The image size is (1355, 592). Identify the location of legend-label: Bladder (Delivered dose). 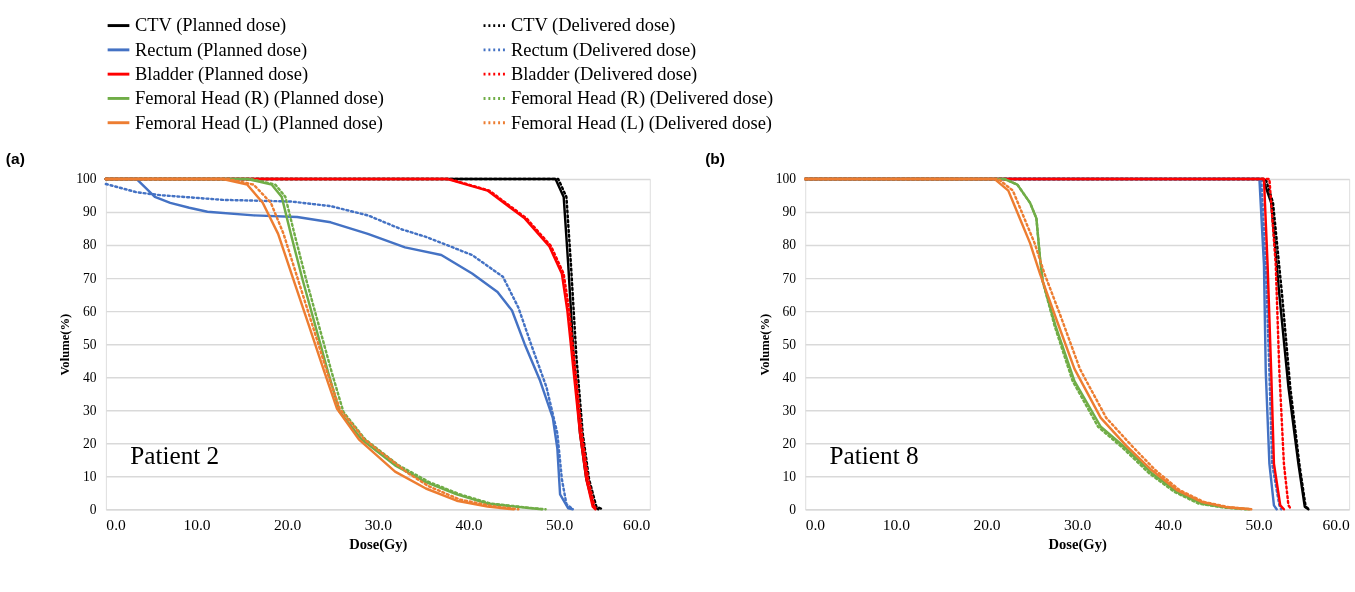
(604, 74).